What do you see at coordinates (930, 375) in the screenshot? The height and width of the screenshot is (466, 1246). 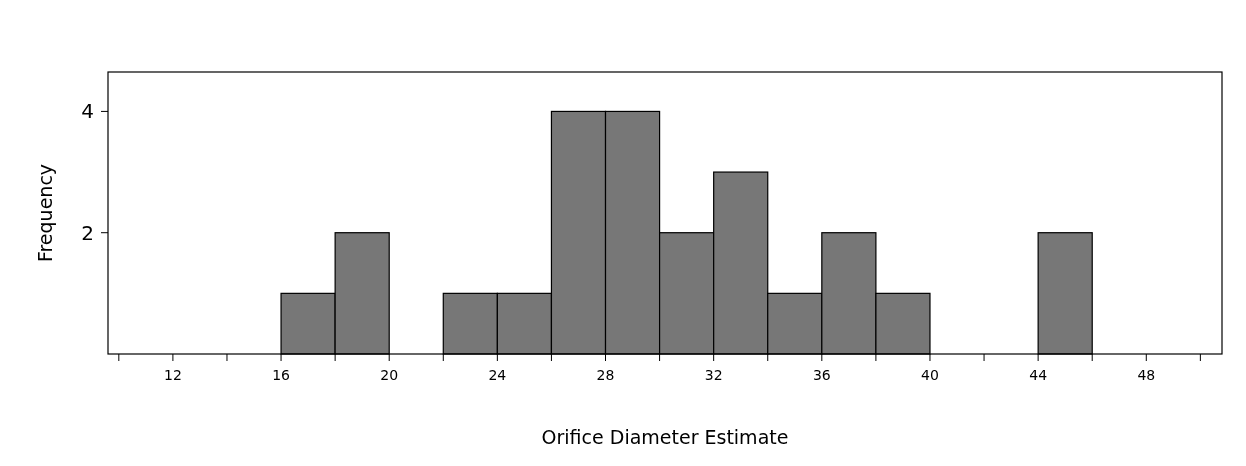 I see `x-tick-label: 40` at bounding box center [930, 375].